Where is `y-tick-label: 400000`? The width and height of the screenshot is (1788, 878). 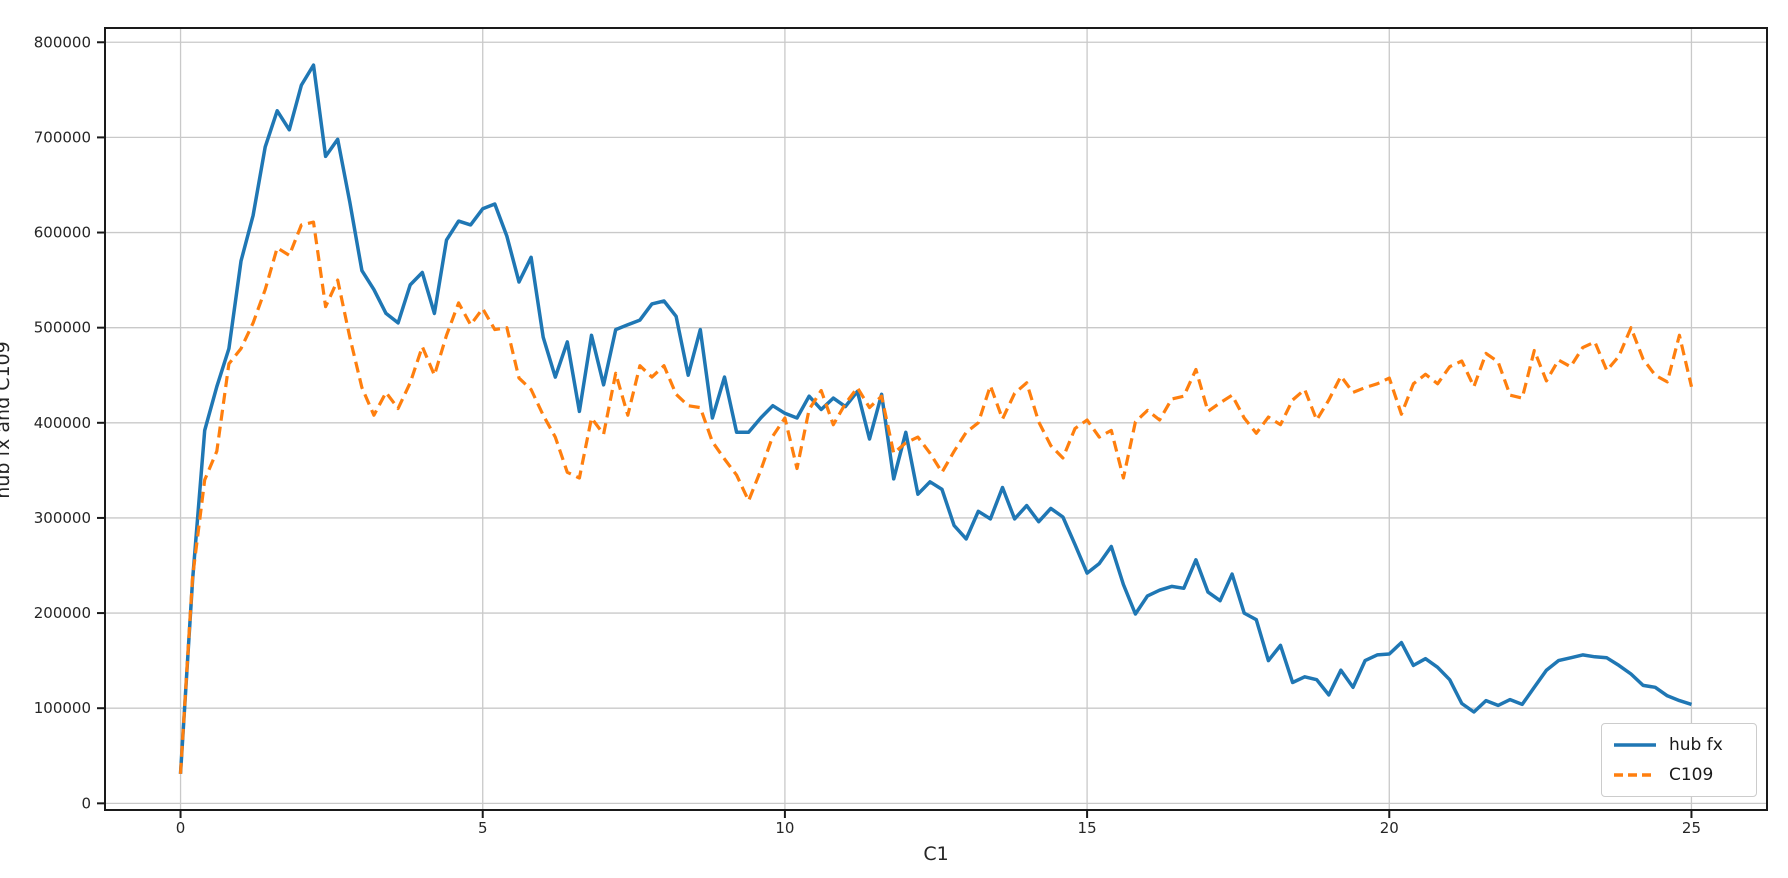
y-tick-label: 400000 is located at coordinates (62, 423).